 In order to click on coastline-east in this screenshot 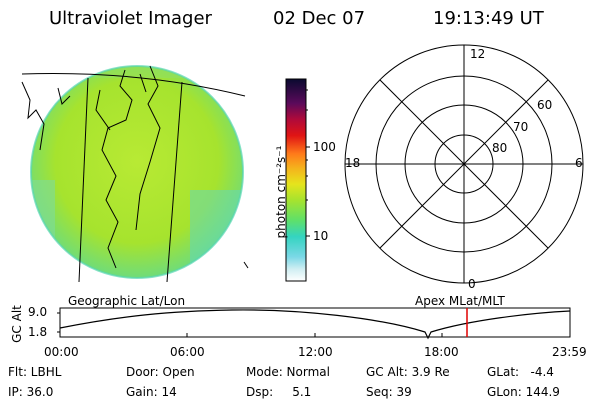, I will do `click(246, 265)`.